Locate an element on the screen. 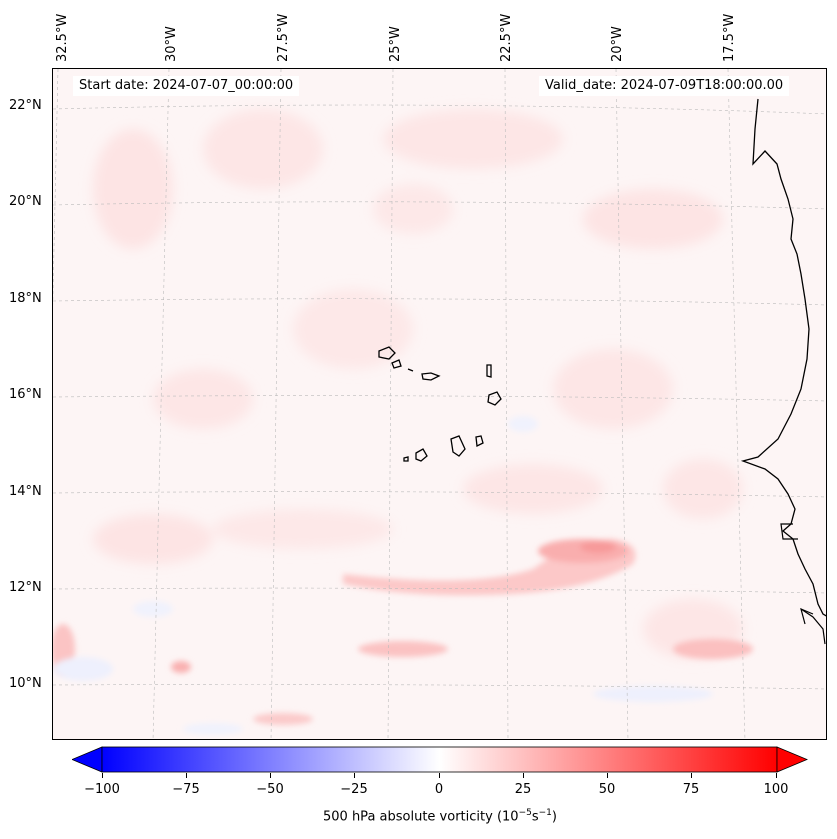 The image size is (837, 839). lat-label-16n: 16°N is located at coordinates (25, 394).